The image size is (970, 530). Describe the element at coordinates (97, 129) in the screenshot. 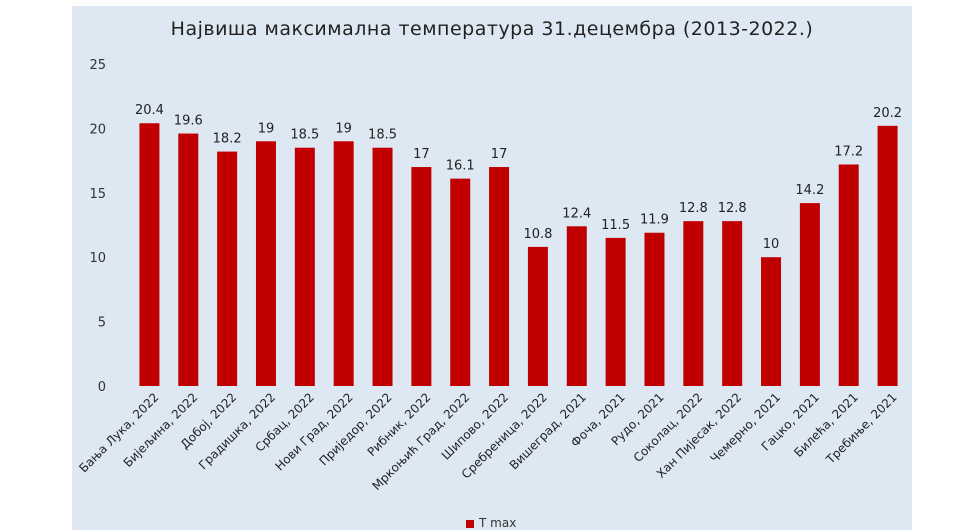

I see `y-tick-label: 20` at that location.